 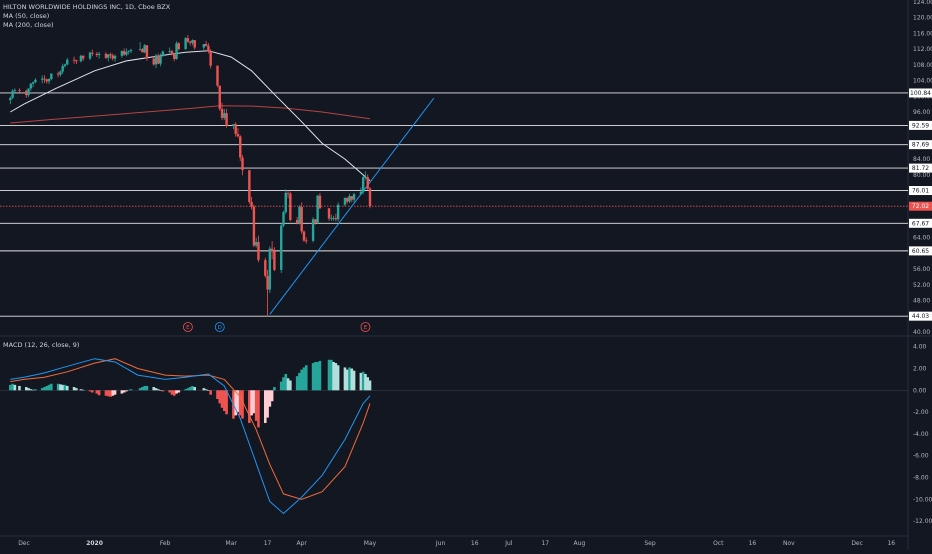 What do you see at coordinates (922, 33) in the screenshot?
I see `price-tick-label: 116.00` at bounding box center [922, 33].